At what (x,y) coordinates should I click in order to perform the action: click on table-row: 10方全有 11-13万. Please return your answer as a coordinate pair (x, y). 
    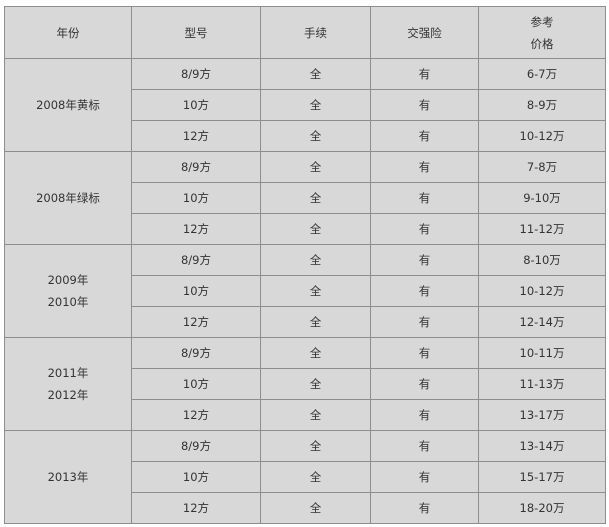
    Looking at the image, I should click on (305, 384).